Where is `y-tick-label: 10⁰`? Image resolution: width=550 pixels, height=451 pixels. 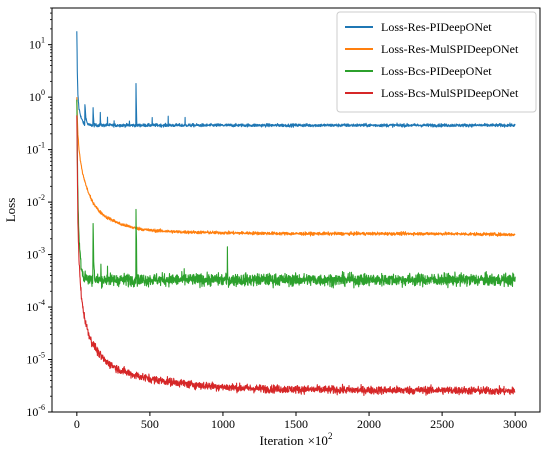 y-tick-label: 10⁰ is located at coordinates (37, 96).